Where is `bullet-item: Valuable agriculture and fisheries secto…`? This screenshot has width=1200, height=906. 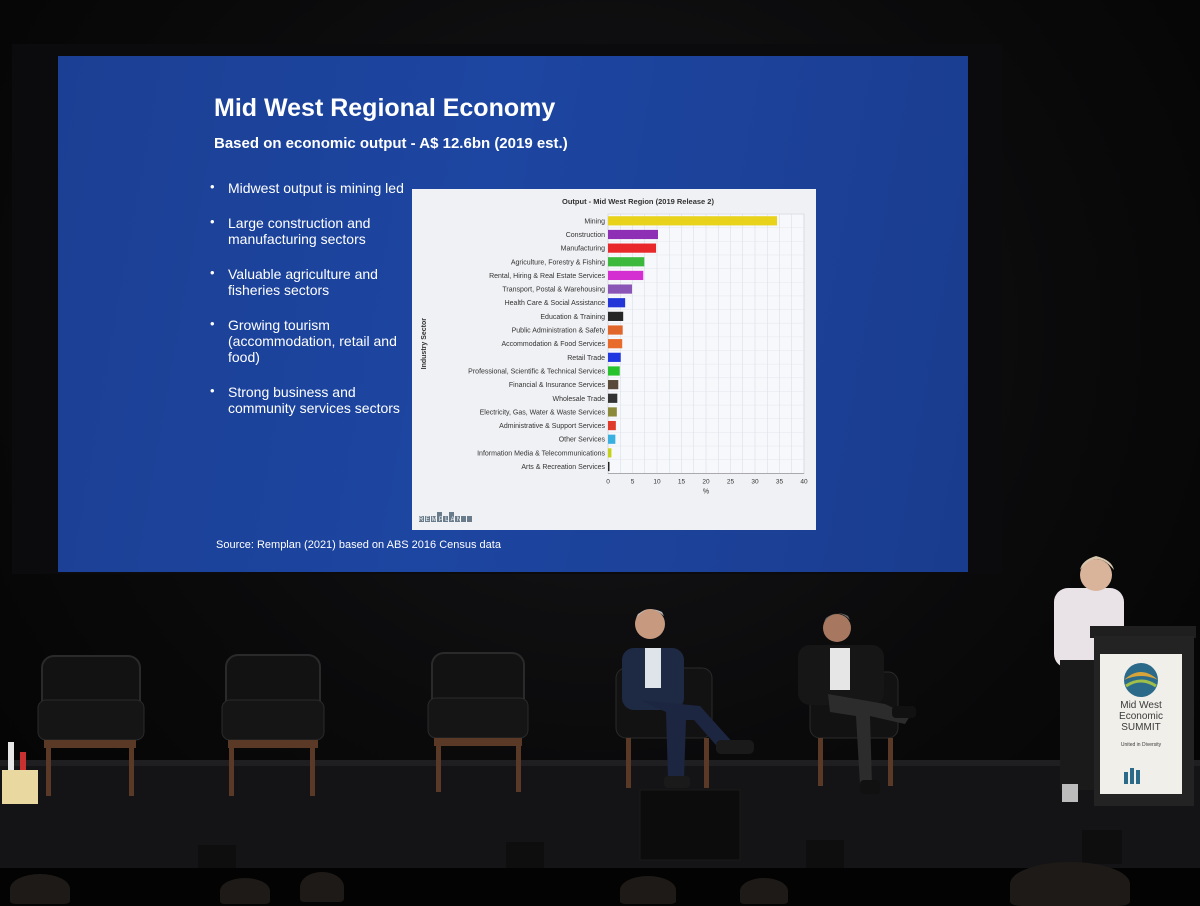
bullet-item: Valuable agriculture and fisheries secto… is located at coordinates (313, 281).